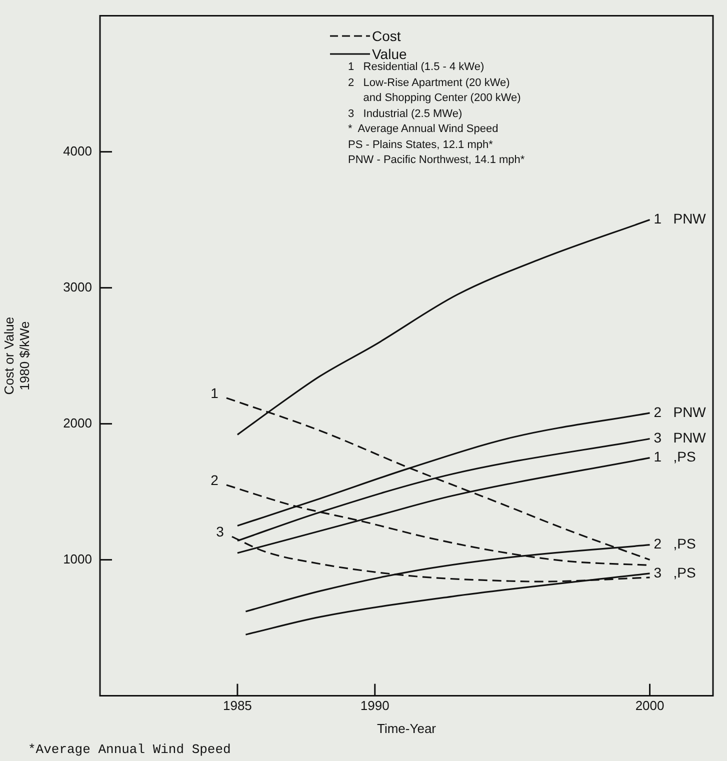 Image resolution: width=727 pixels, height=761 pixels. I want to click on series-label: 3 PNW, so click(680, 438).